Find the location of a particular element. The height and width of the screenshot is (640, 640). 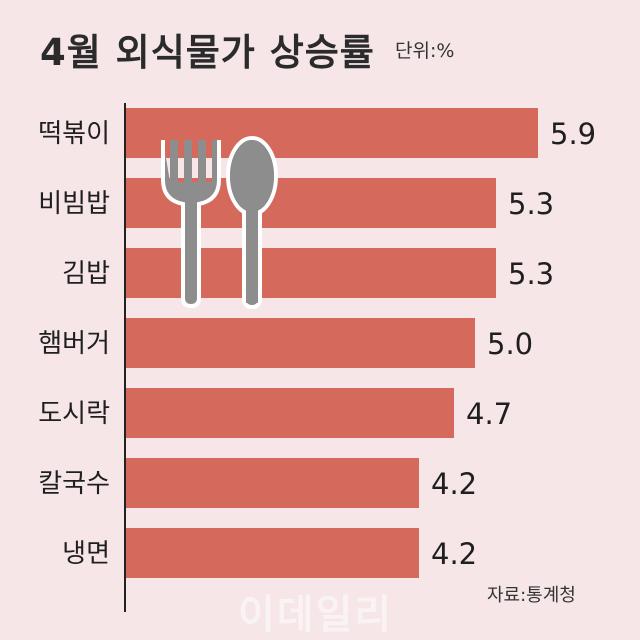

category-label: 냉면 is located at coordinates (86, 554).